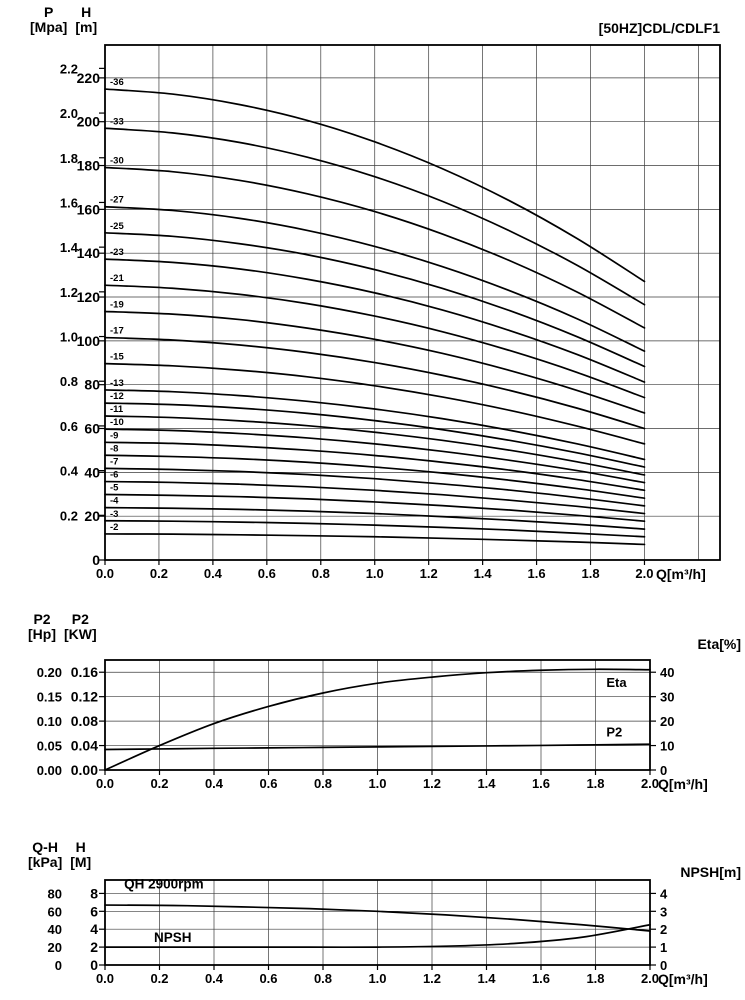 This screenshot has height=1000, width=745. Describe the element at coordinates (92, 472) in the screenshot. I see `left-inner-tick-label: 40` at that location.